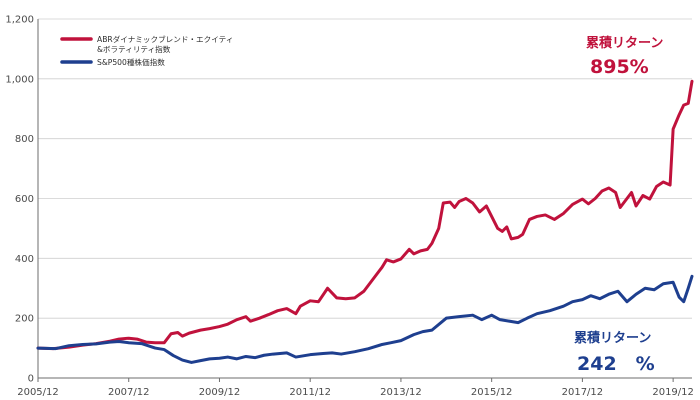  Describe the element at coordinates (310, 392) in the screenshot. I see `x-tick-label: 2011/12` at that location.